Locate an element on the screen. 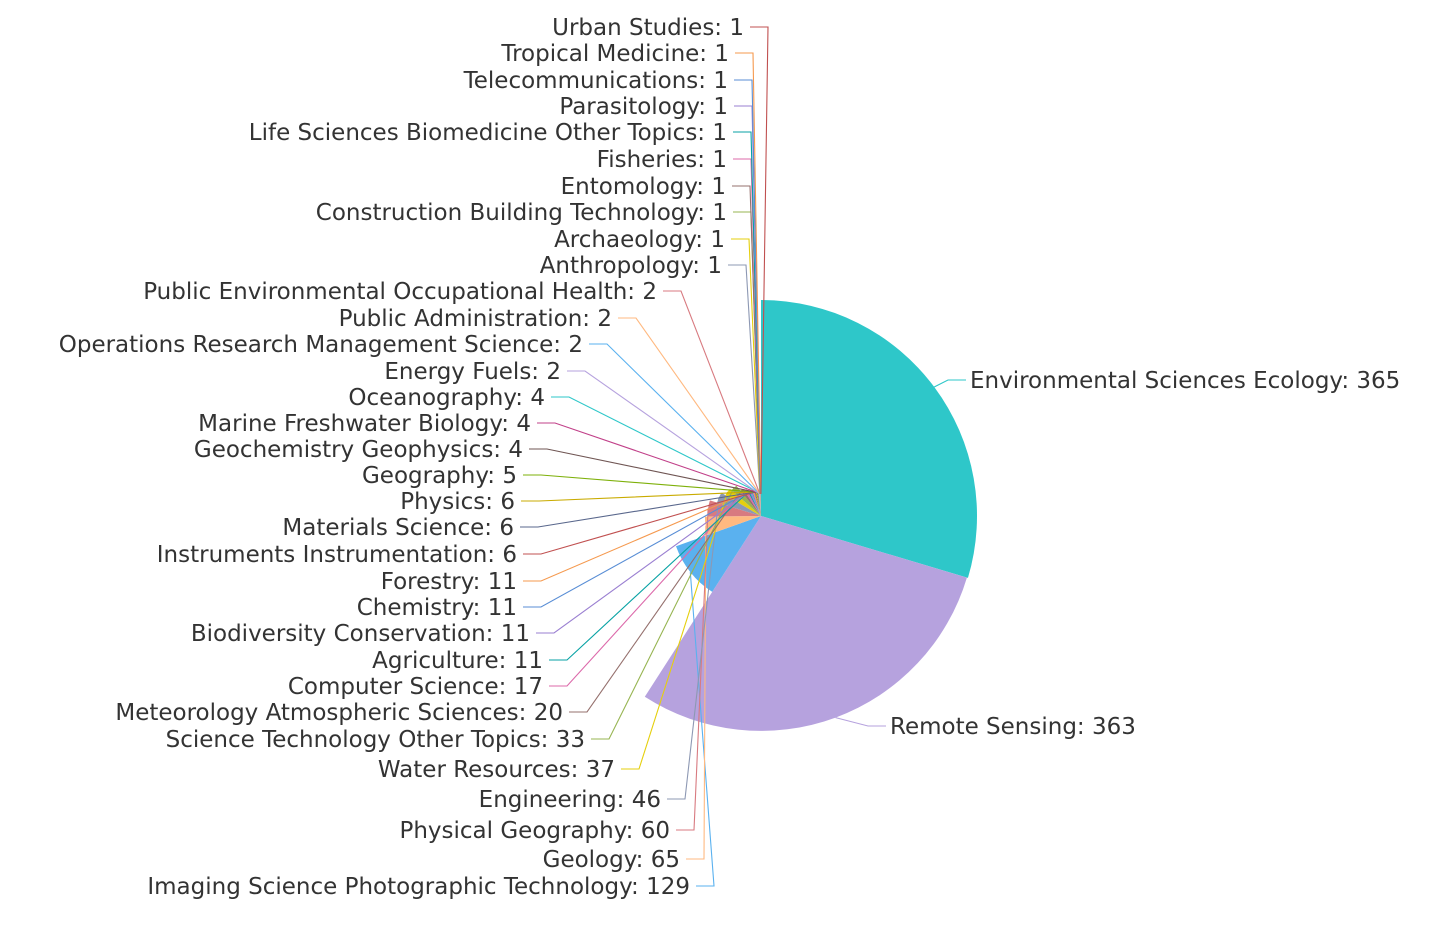 This screenshot has height=926, width=1447. leader-line-entomology is located at coordinates (746, 340).